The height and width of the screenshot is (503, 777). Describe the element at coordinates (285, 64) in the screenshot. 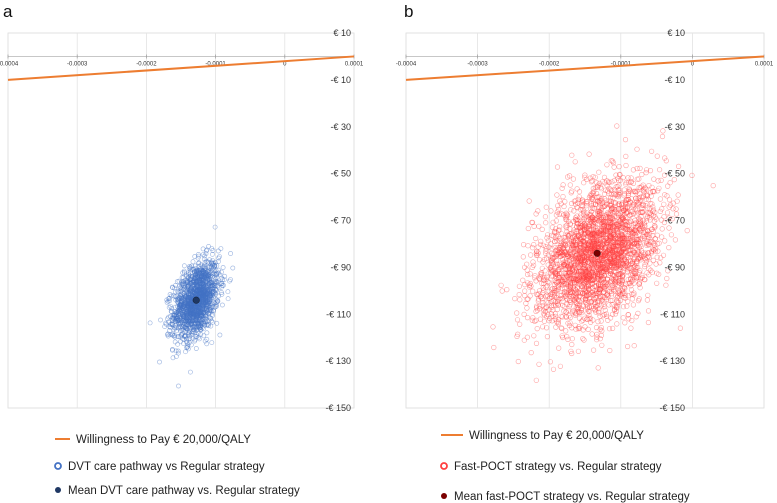

I see `x-tick-label-4: 0` at that location.